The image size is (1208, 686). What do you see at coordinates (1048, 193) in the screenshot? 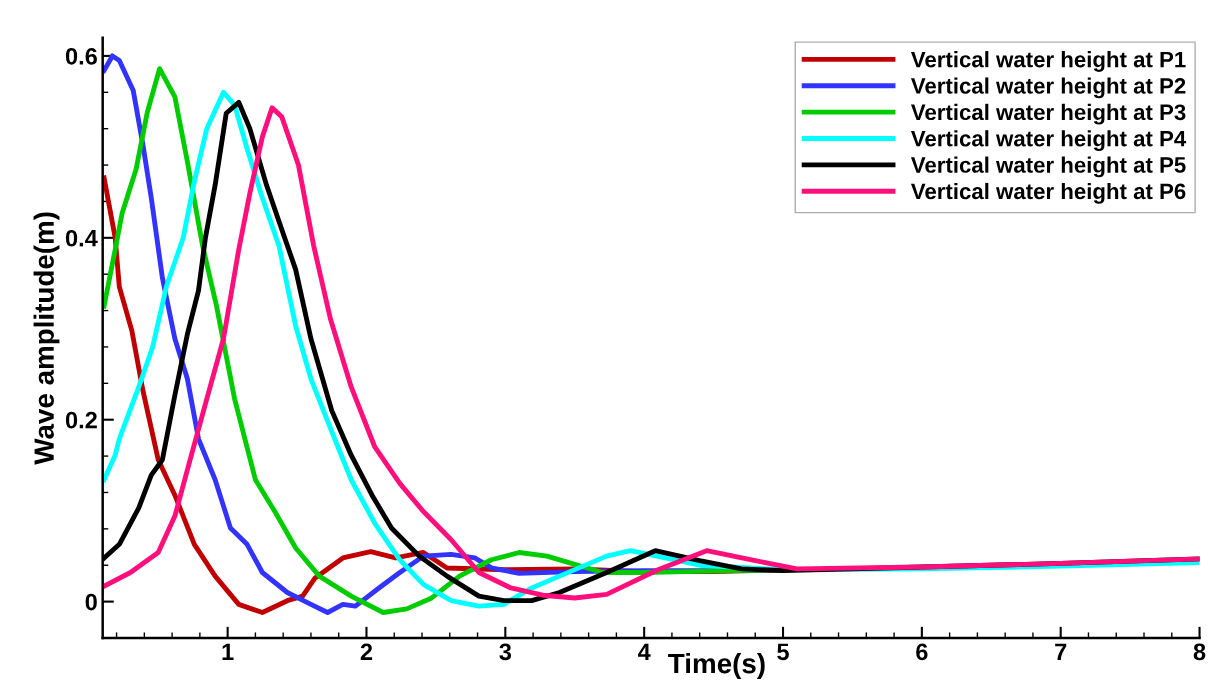
I see `legend-label: Vertical water height at P6` at bounding box center [1048, 193].